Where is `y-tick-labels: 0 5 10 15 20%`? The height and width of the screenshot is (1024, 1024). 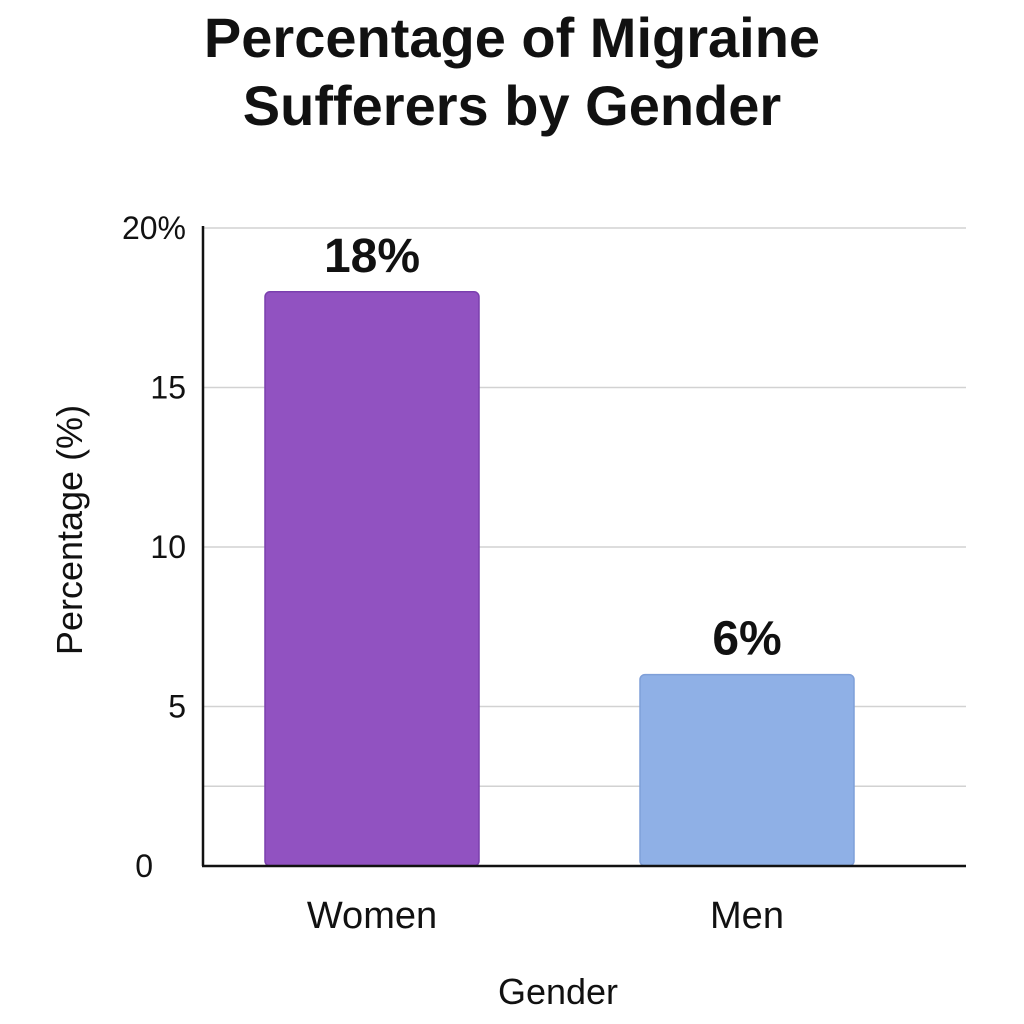
y-tick-labels: 0 5 10 15 20% is located at coordinates (154, 547).